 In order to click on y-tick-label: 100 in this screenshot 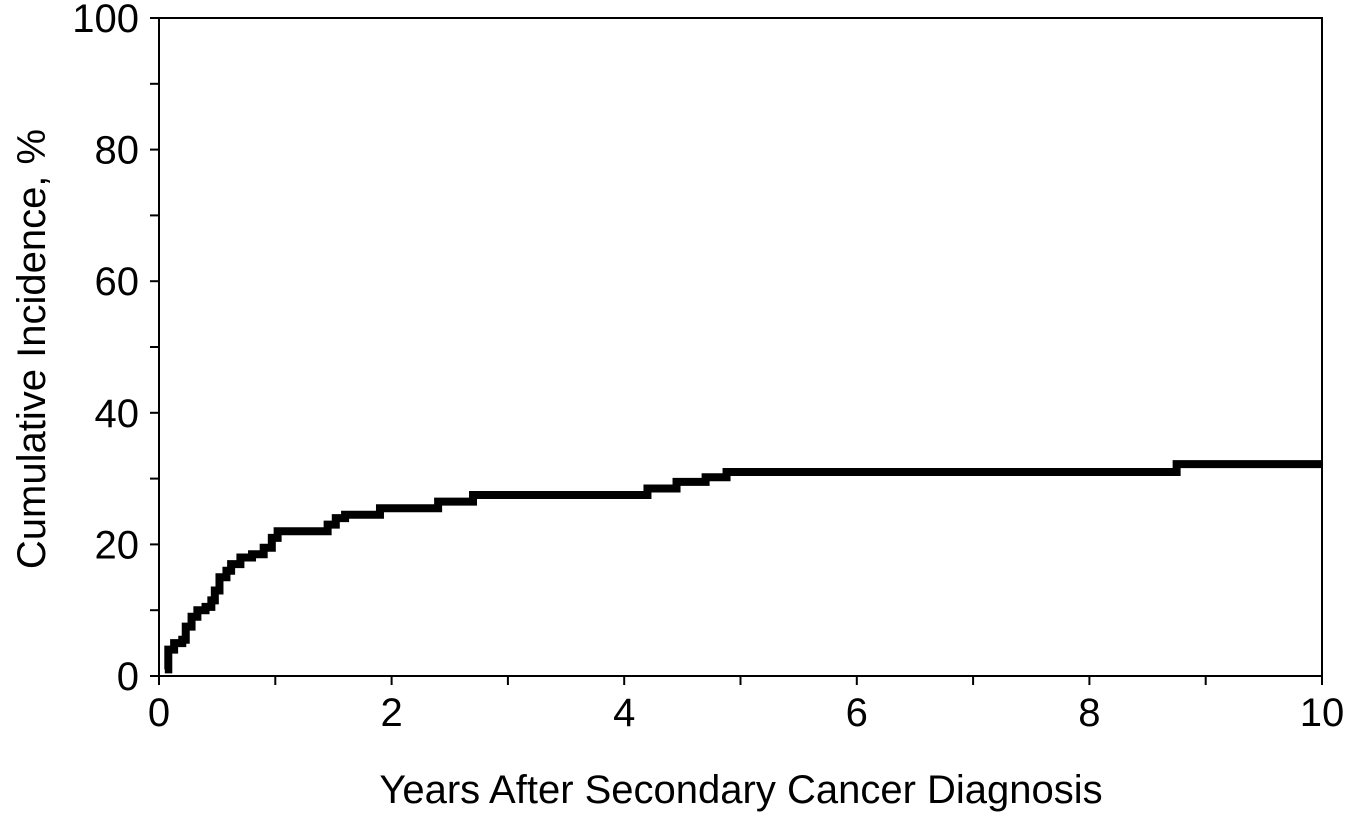, I will do `click(105, 20)`.